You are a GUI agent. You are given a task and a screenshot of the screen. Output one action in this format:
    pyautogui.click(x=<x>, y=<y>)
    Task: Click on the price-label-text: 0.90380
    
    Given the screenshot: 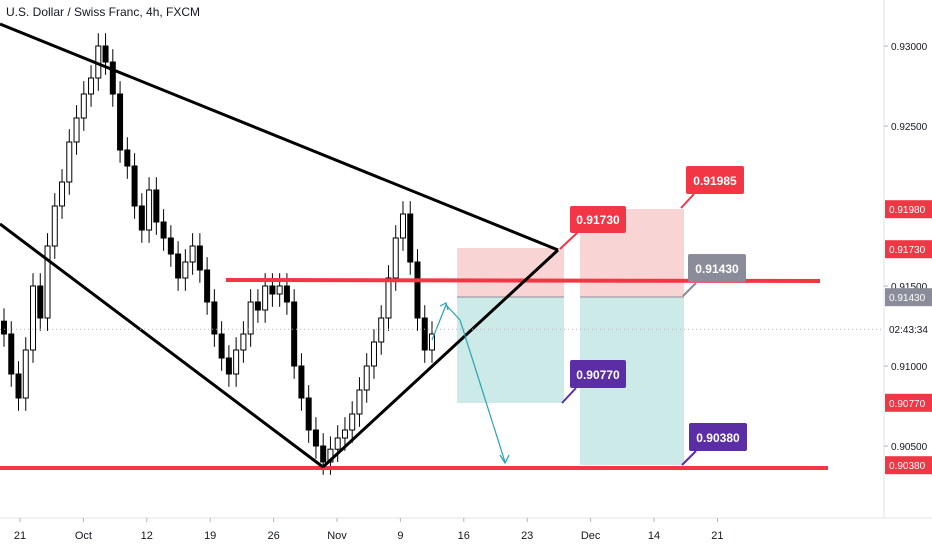 What is the action you would take?
    pyautogui.click(x=907, y=466)
    